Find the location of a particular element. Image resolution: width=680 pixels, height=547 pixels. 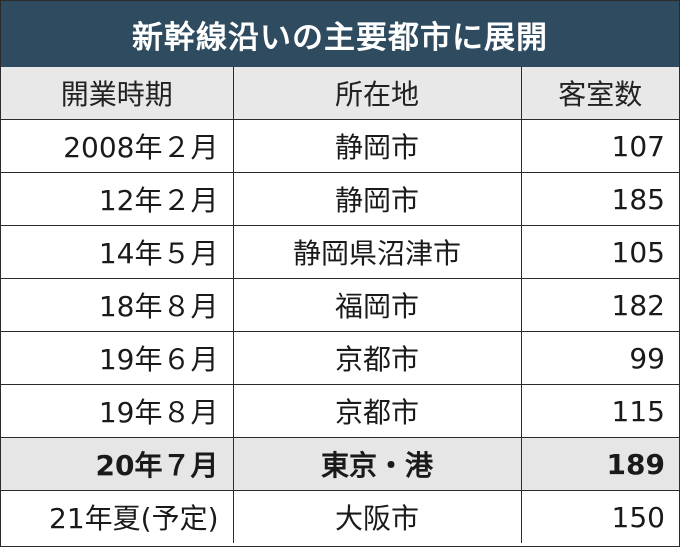

opening-date-cell: 19年８月 is located at coordinates (117, 411).